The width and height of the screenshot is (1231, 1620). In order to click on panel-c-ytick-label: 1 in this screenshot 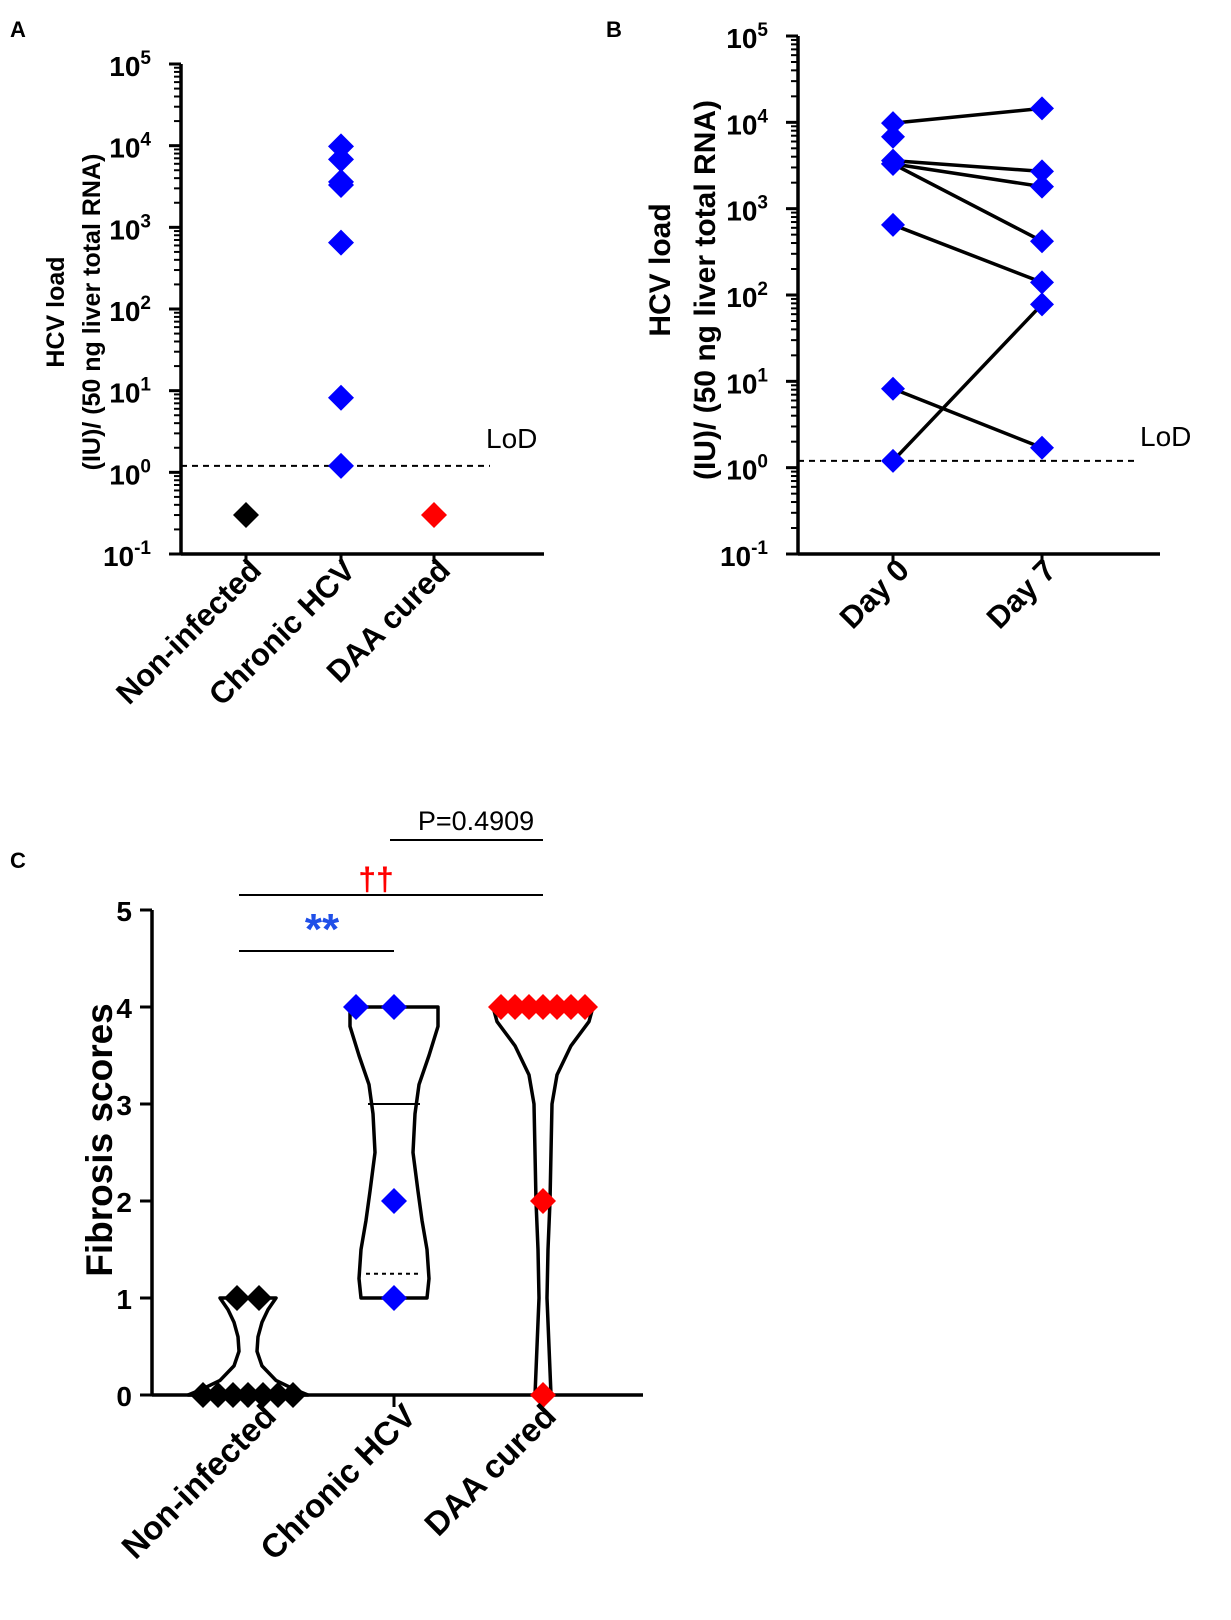, I will do `click(124, 1299)`.